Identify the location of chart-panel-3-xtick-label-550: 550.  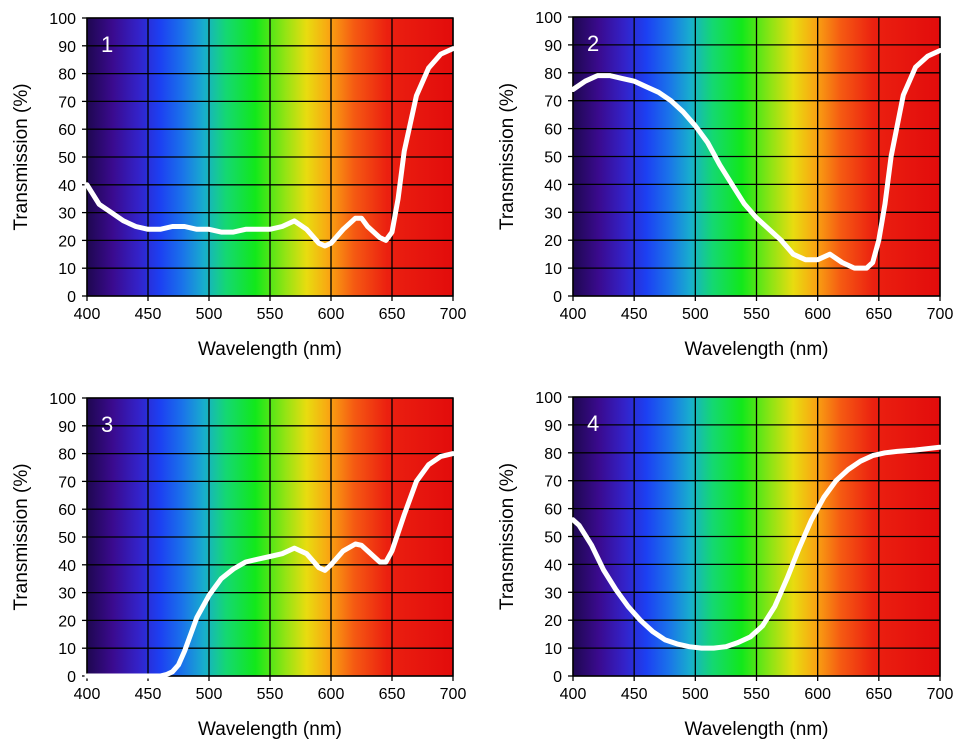
(270, 694).